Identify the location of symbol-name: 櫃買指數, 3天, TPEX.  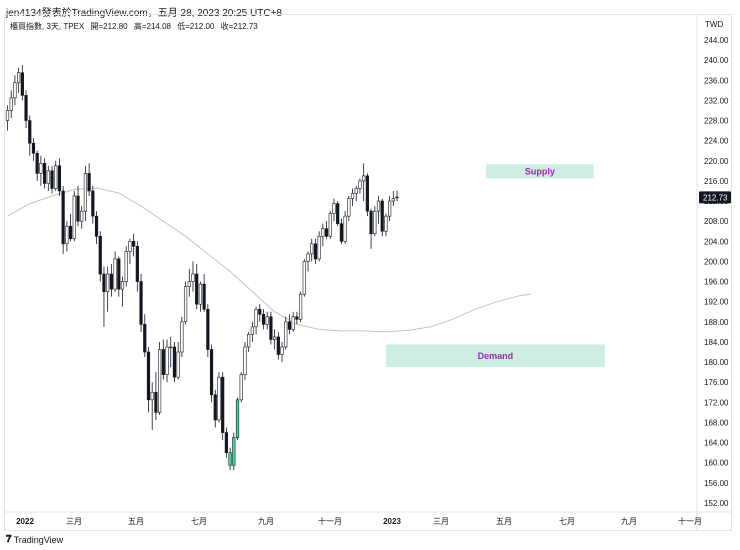
(47, 26).